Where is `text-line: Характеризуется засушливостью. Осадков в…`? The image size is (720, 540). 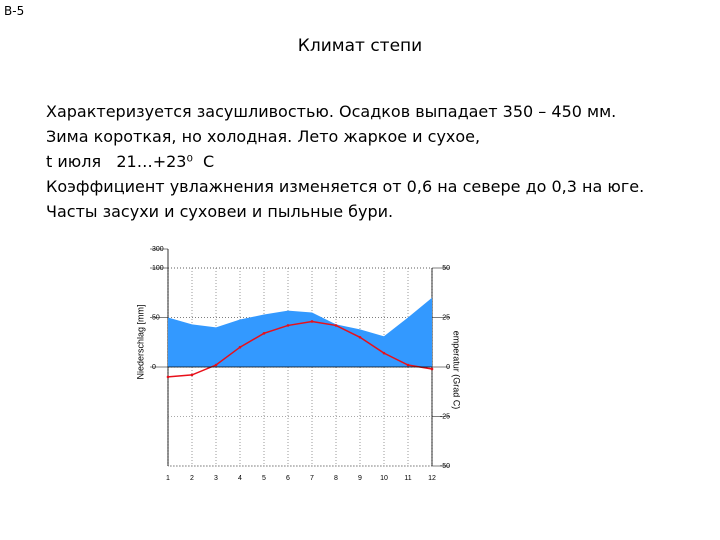
text-line: Характеризуется засушливостью. Осадков в… is located at coordinates (331, 111).